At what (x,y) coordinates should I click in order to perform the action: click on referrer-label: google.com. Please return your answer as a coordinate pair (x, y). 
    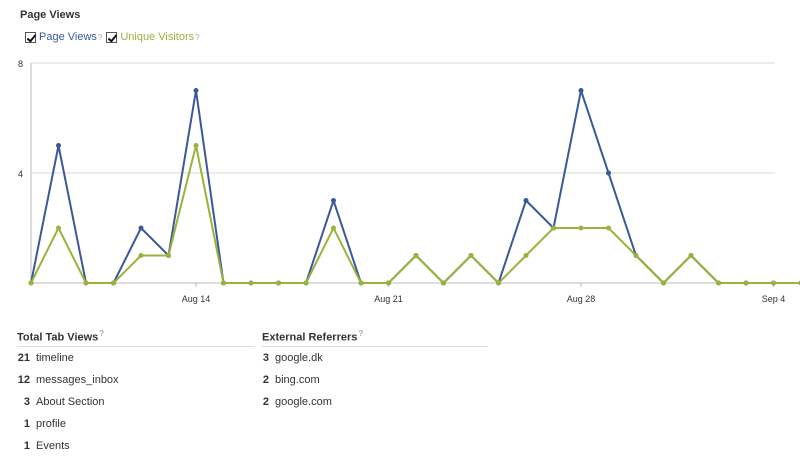
    Looking at the image, I should click on (303, 402).